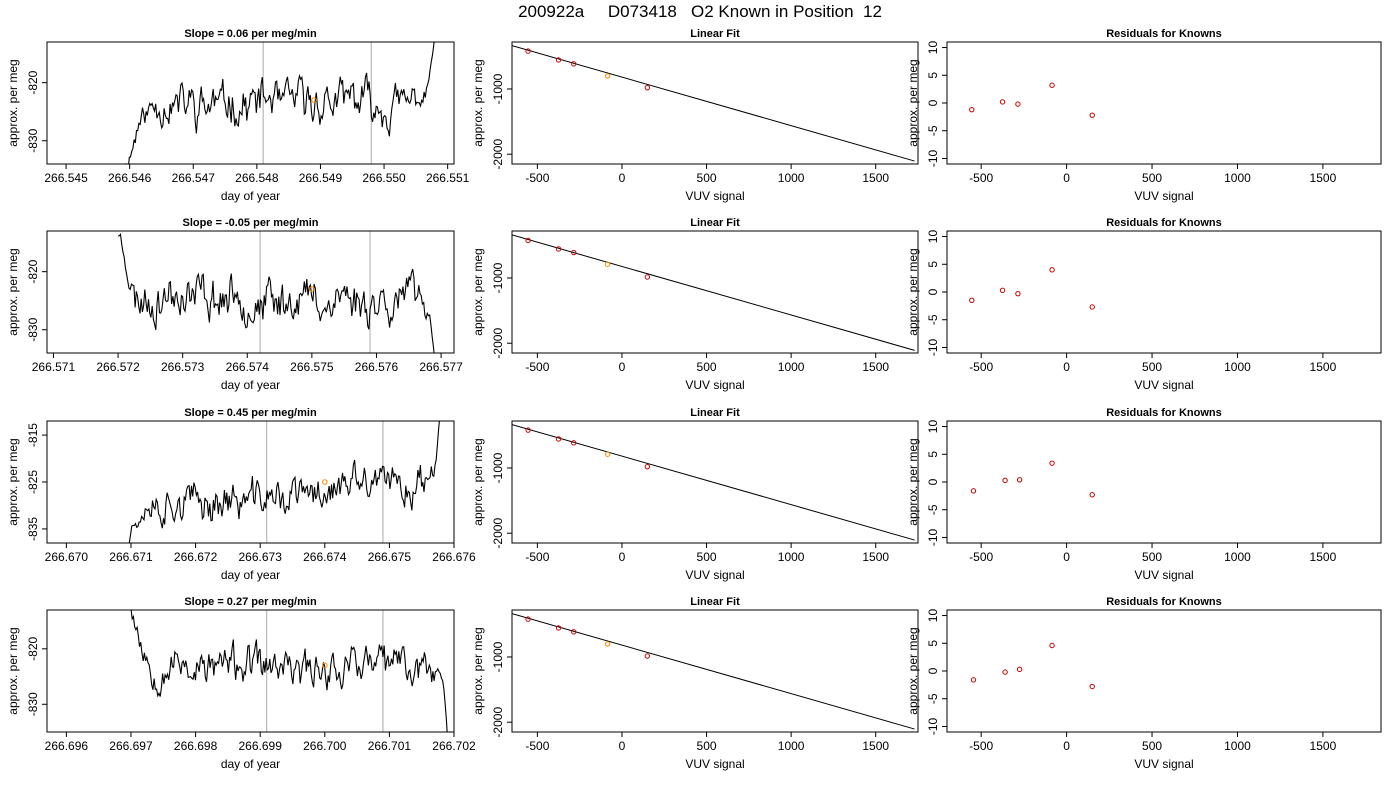  I want to click on x-tick-label: 266.675, so click(390, 557).